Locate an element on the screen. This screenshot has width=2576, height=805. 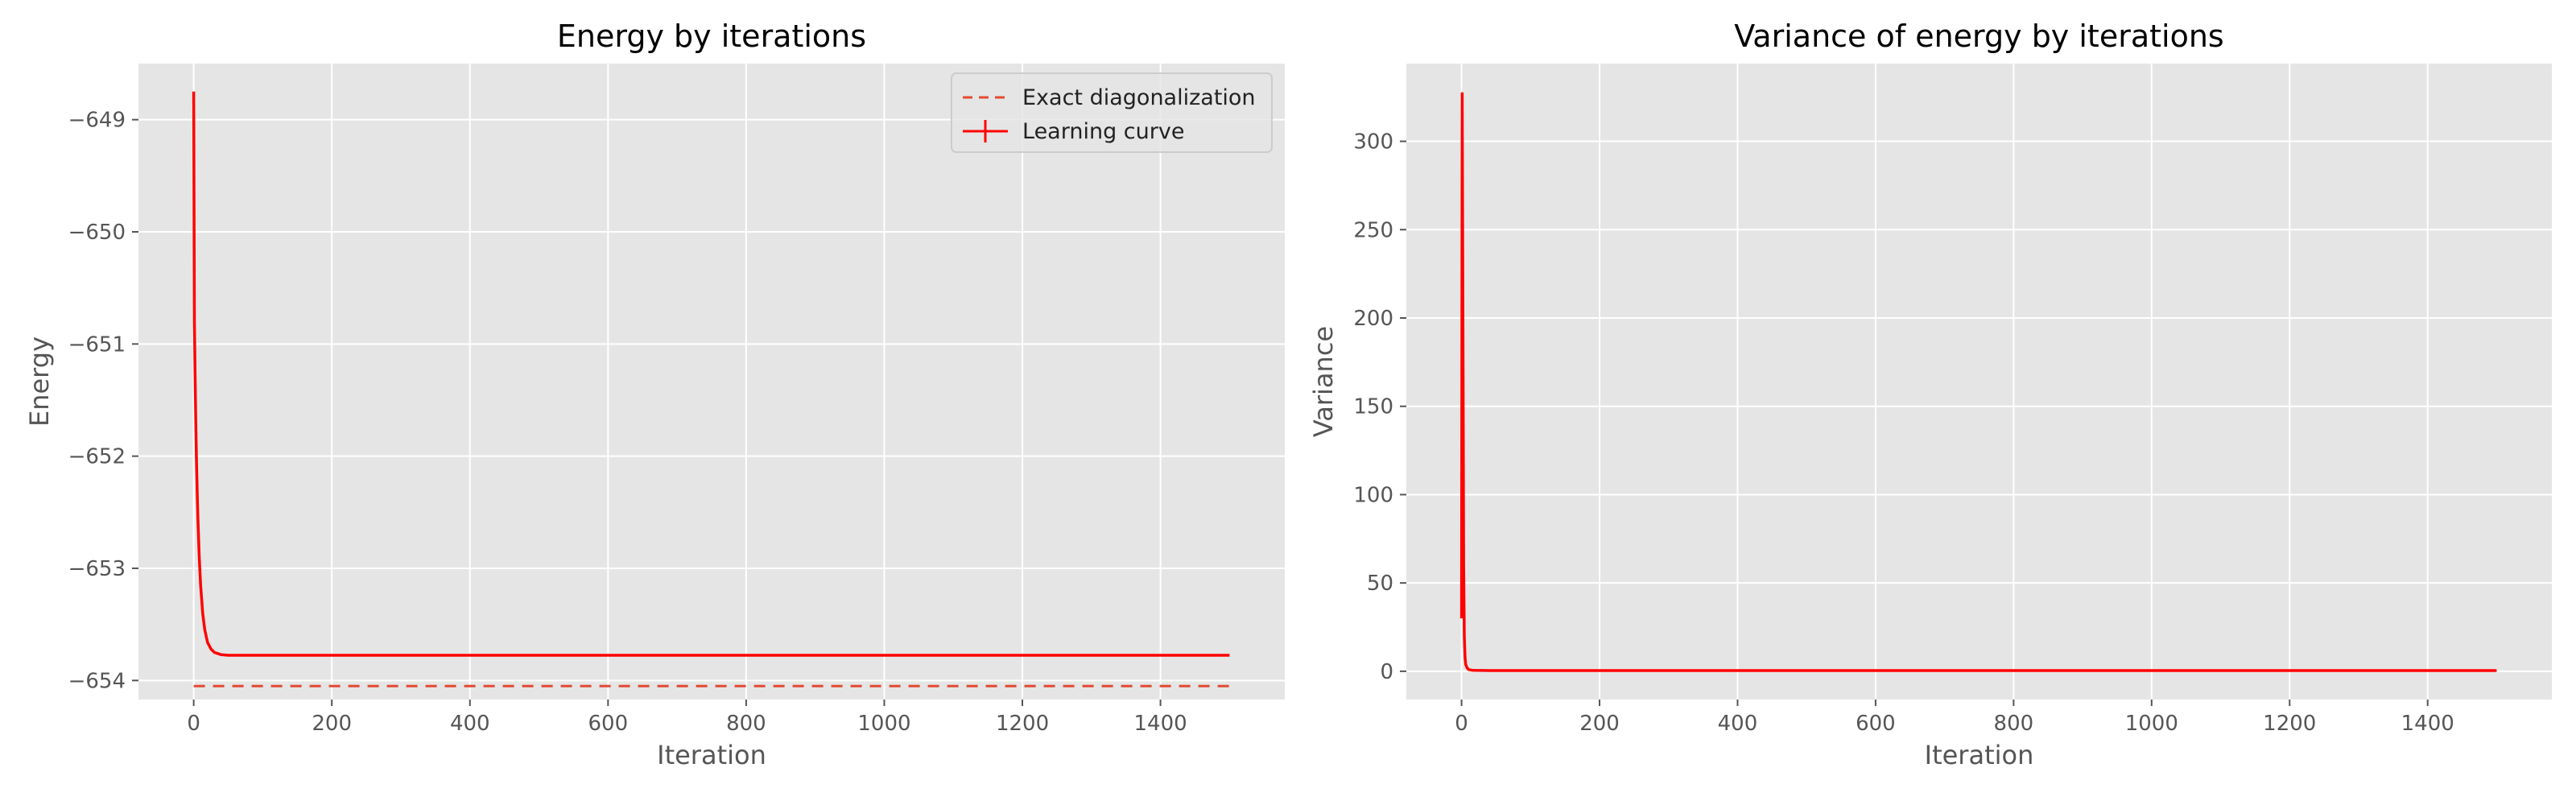
y-tick-label: 50 is located at coordinates (1380, 584).